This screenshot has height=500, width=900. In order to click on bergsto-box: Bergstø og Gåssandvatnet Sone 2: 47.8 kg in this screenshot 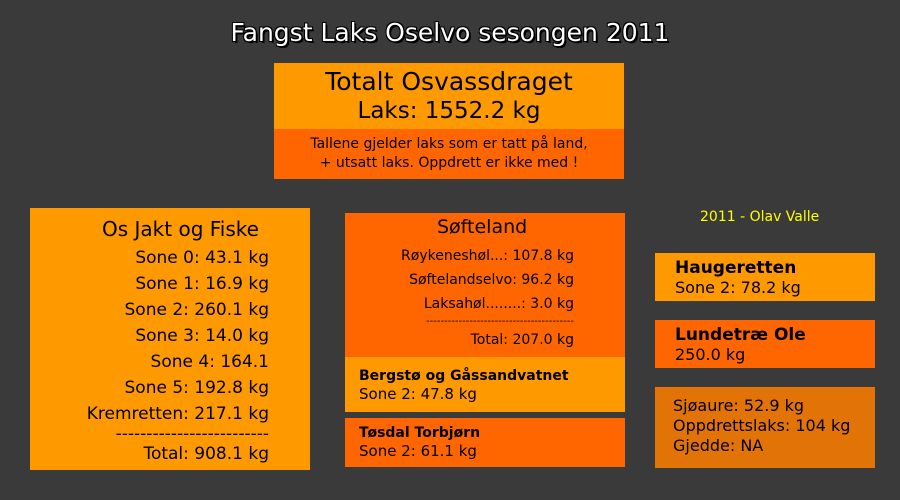, I will do `click(485, 384)`.